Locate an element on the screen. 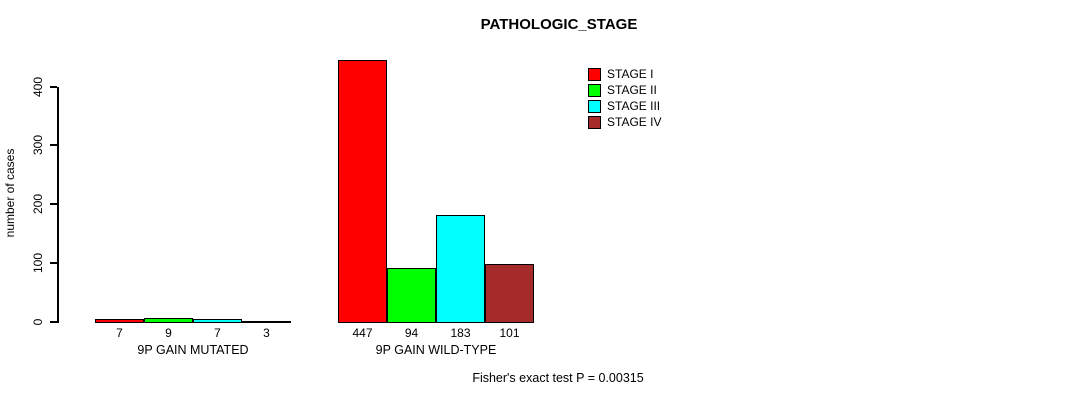 The height and width of the screenshot is (400, 1090). y-tick-label: 400 is located at coordinates (38, 86).